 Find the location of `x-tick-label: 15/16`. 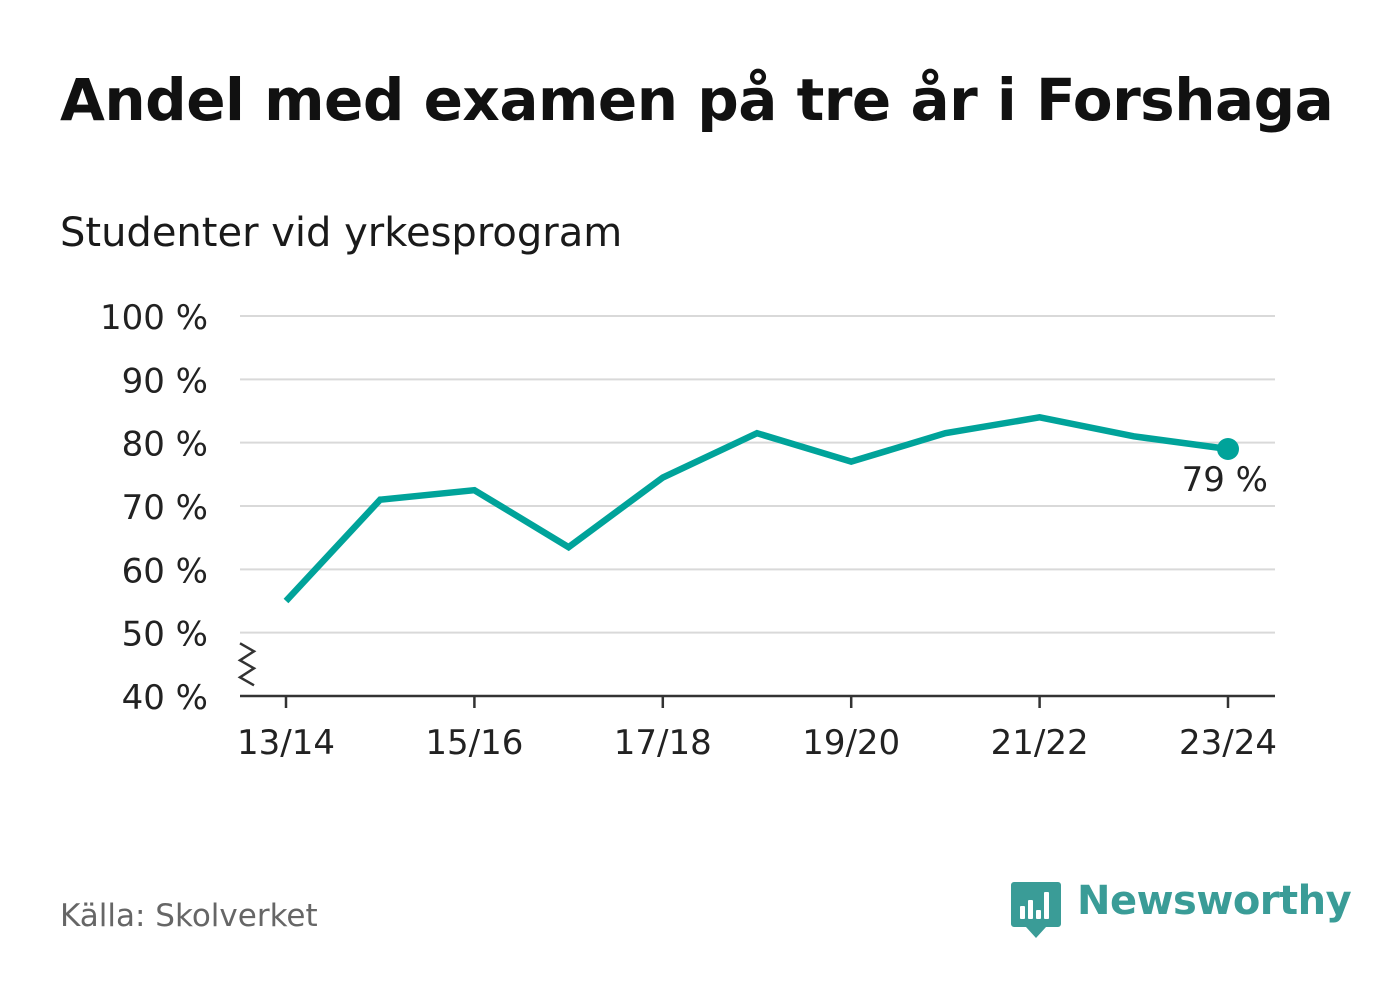

x-tick-label: 15/16 is located at coordinates (474, 743).